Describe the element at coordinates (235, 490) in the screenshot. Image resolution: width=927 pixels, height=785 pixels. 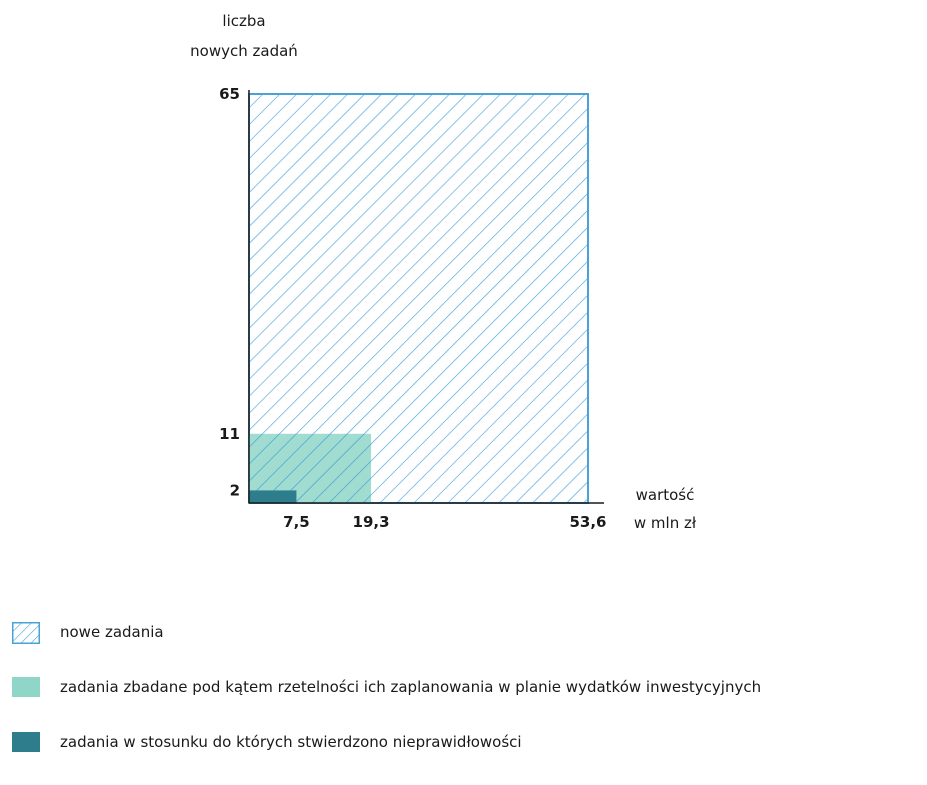
I see `y-tick-label: 2` at that location.